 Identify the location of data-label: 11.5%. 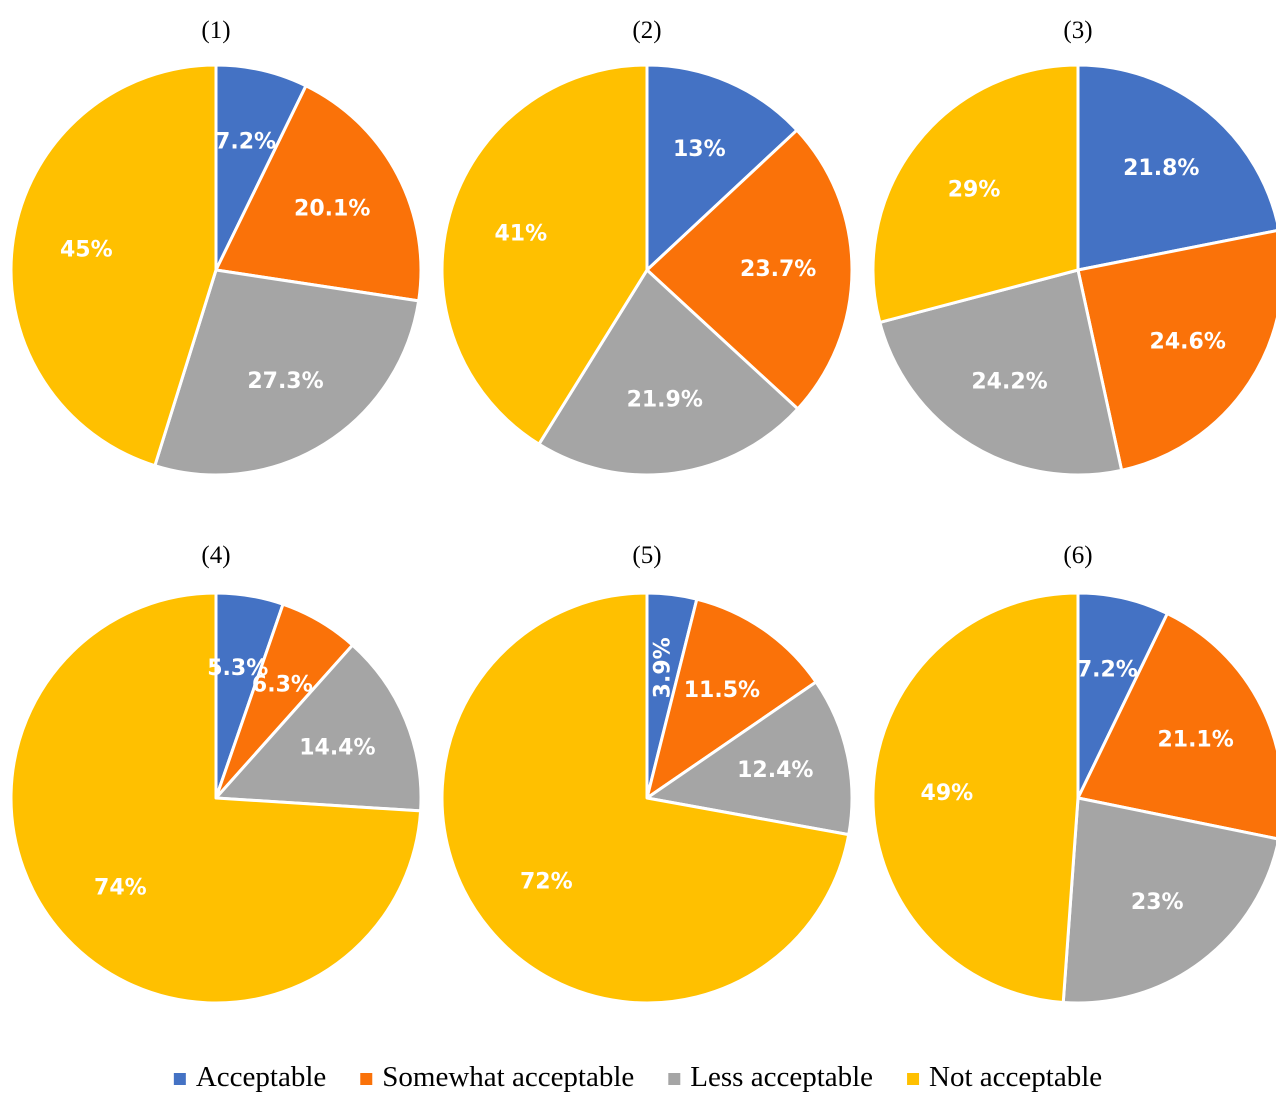
(722, 690).